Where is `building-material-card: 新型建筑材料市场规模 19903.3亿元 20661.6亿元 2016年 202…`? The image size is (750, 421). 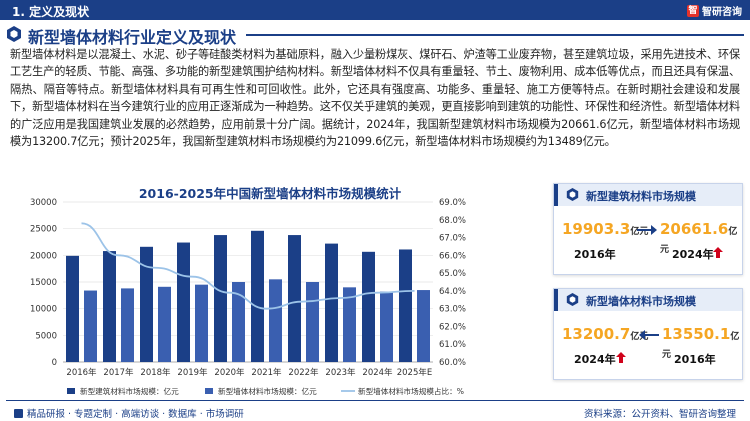
building-material-card: 新型建筑材料市场规模 19903.3亿元 20661.6亿元 2016年 202… is located at coordinates (648, 229).